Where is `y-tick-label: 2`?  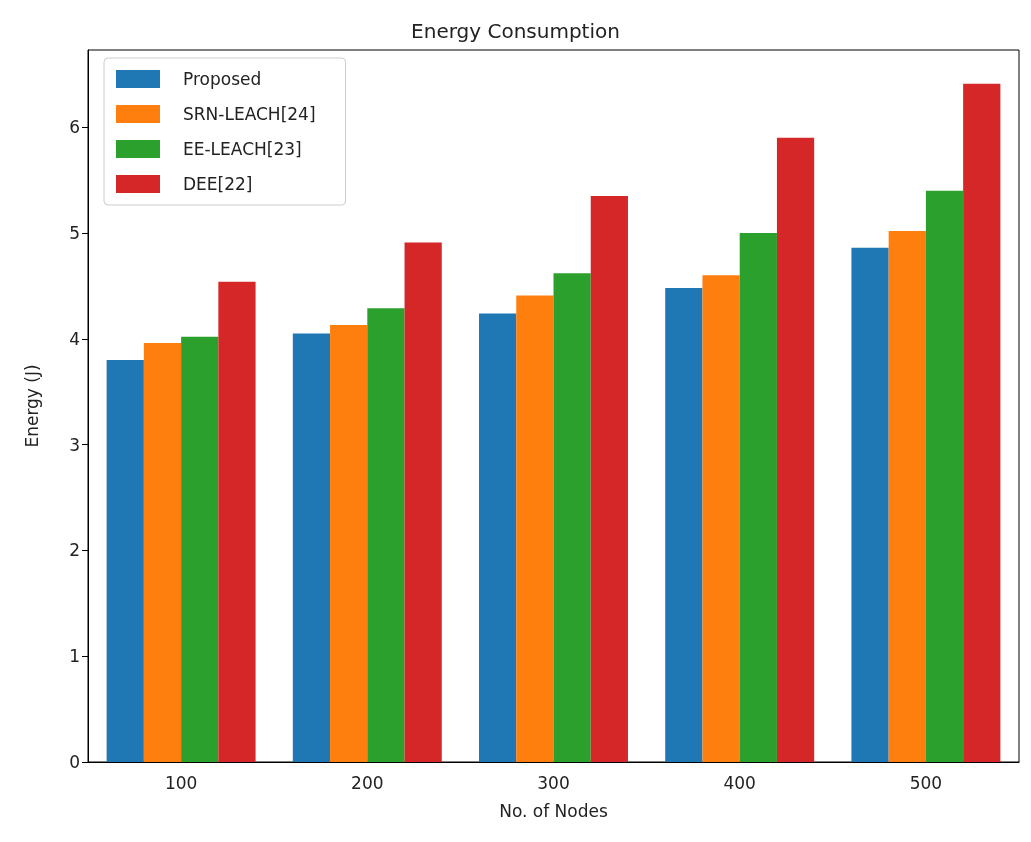 y-tick-label: 2 is located at coordinates (74, 550).